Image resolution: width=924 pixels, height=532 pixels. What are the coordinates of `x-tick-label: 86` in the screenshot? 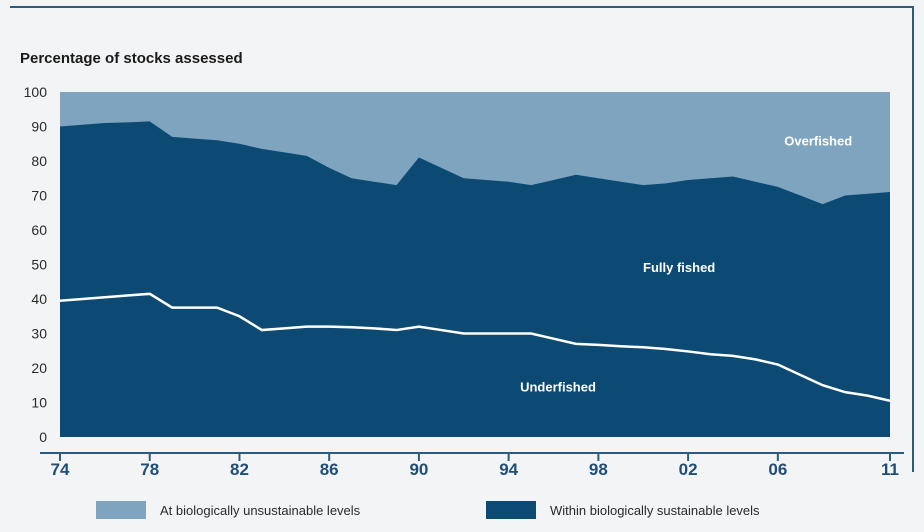 It's located at (329, 469).